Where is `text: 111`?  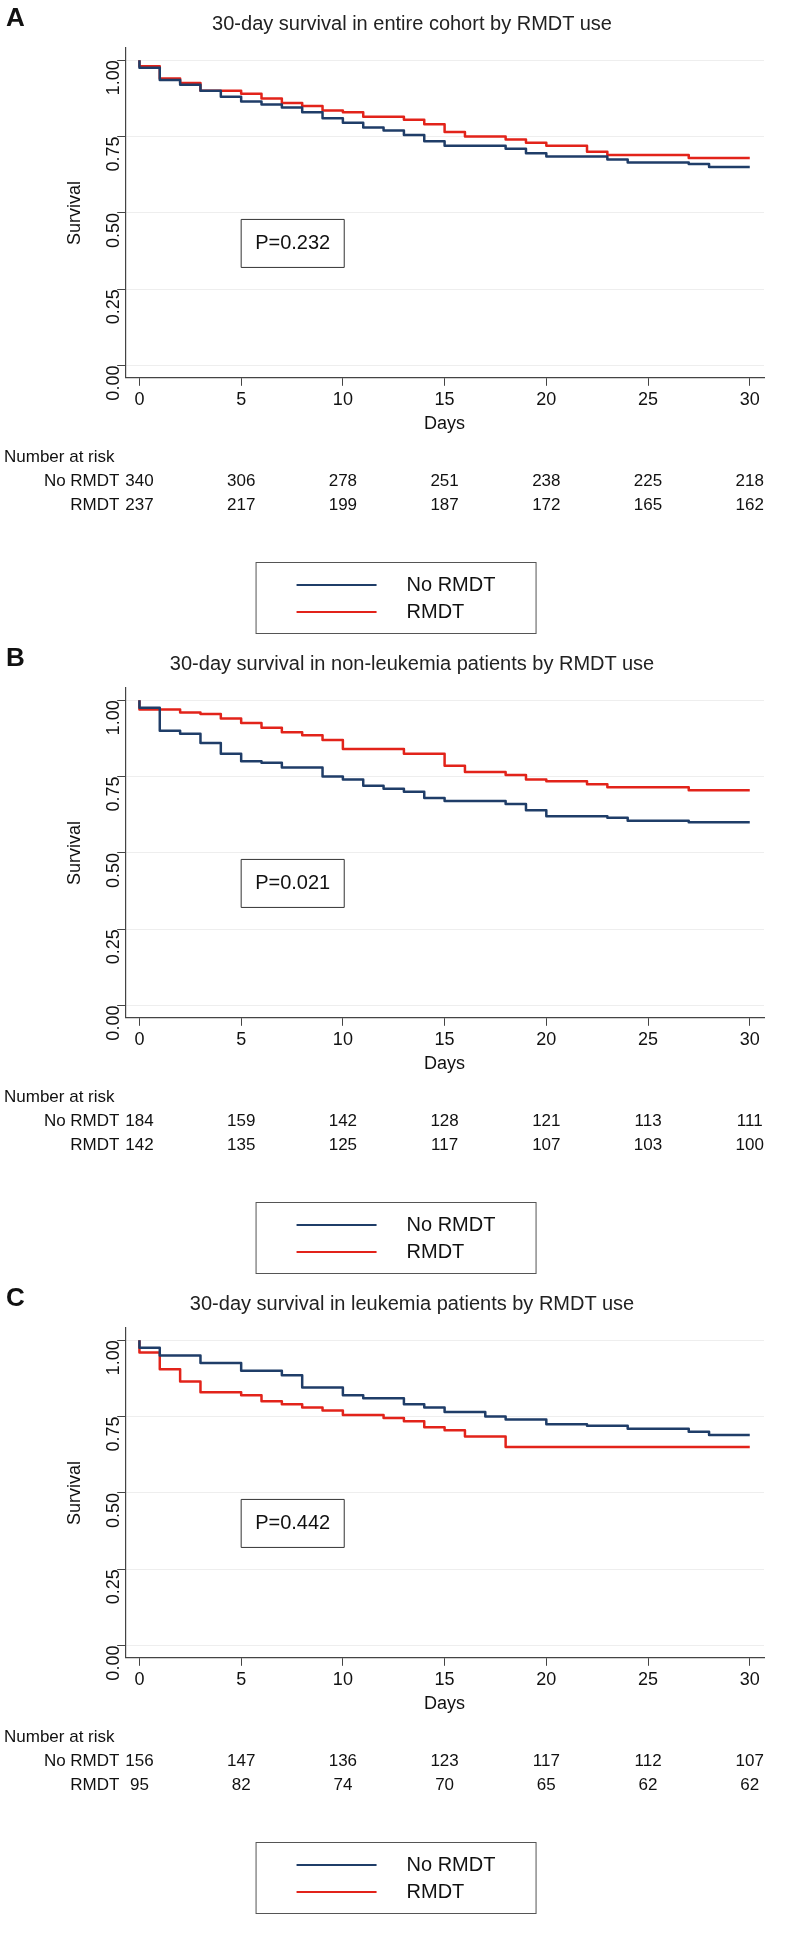
text: 111 is located at coordinates (749, 1121).